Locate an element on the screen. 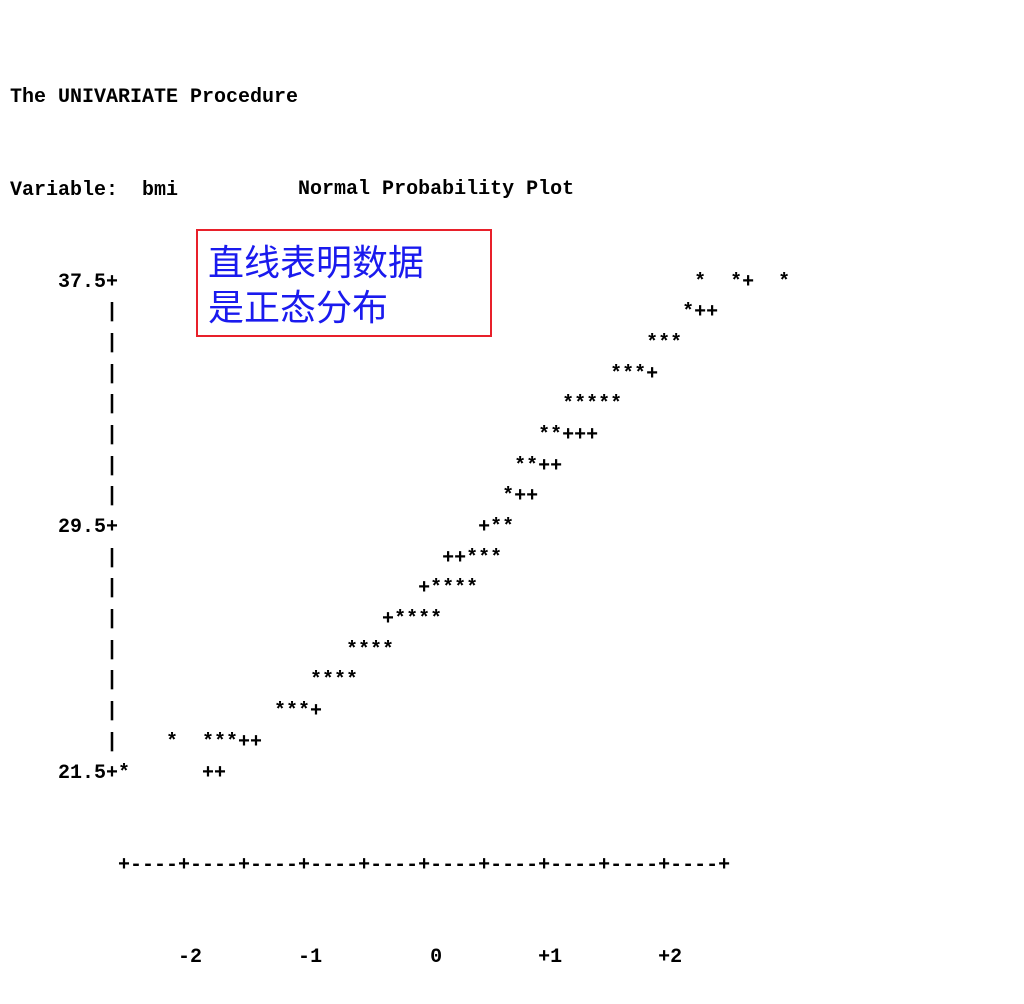  plot-row: 29.5+ +** is located at coordinates (262, 527).